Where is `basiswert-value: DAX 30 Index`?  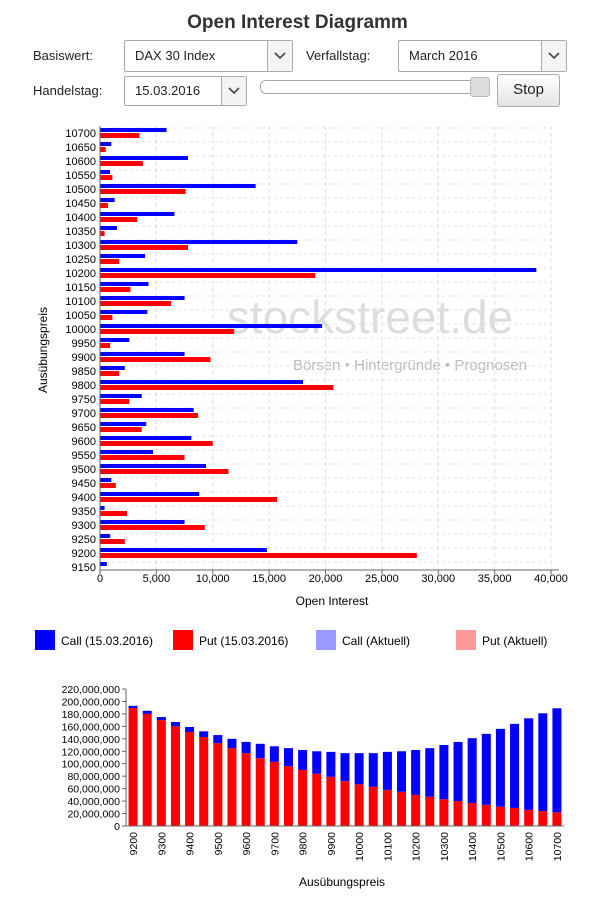
basiswert-value: DAX 30 Index is located at coordinates (175, 55).